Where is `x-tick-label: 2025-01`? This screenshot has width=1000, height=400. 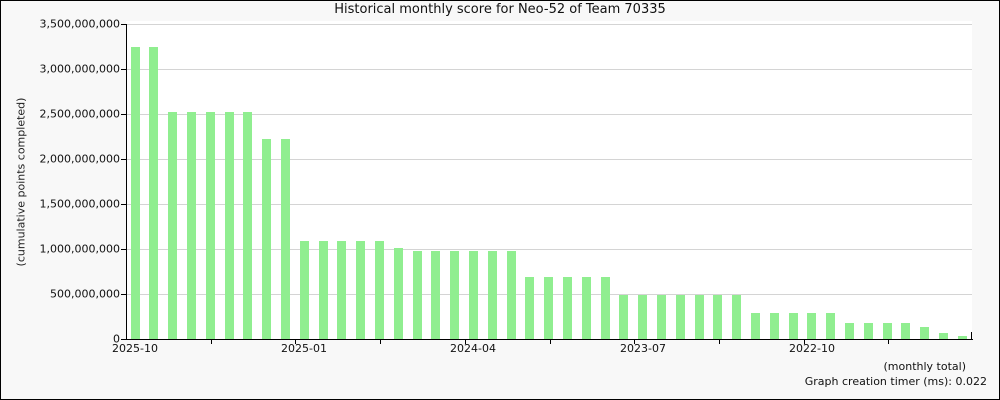 x-tick-label: 2025-01 is located at coordinates (304, 348).